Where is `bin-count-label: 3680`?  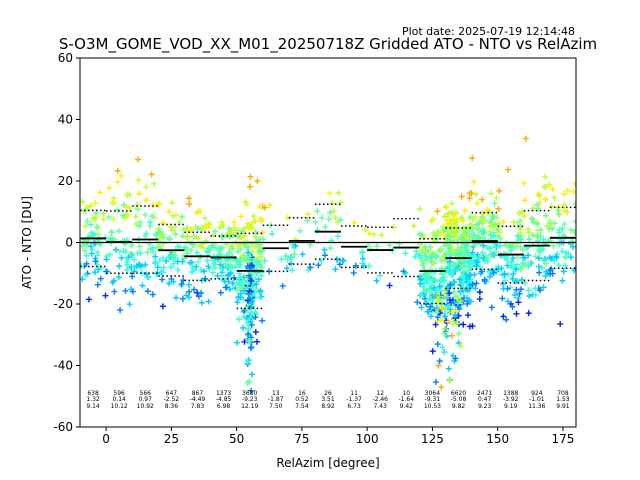 bin-count-label: 3680 is located at coordinates (249, 393).